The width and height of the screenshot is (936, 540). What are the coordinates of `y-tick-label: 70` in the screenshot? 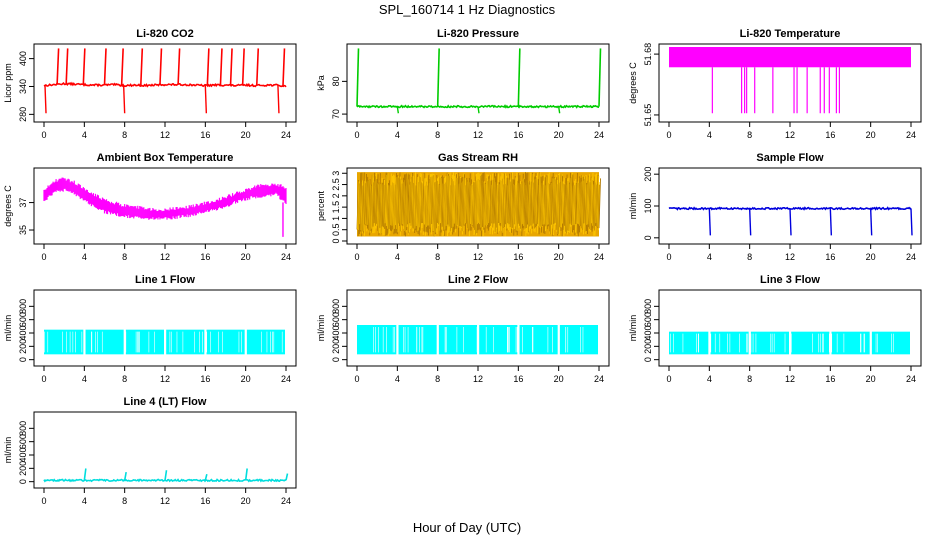 It's located at (336, 114).